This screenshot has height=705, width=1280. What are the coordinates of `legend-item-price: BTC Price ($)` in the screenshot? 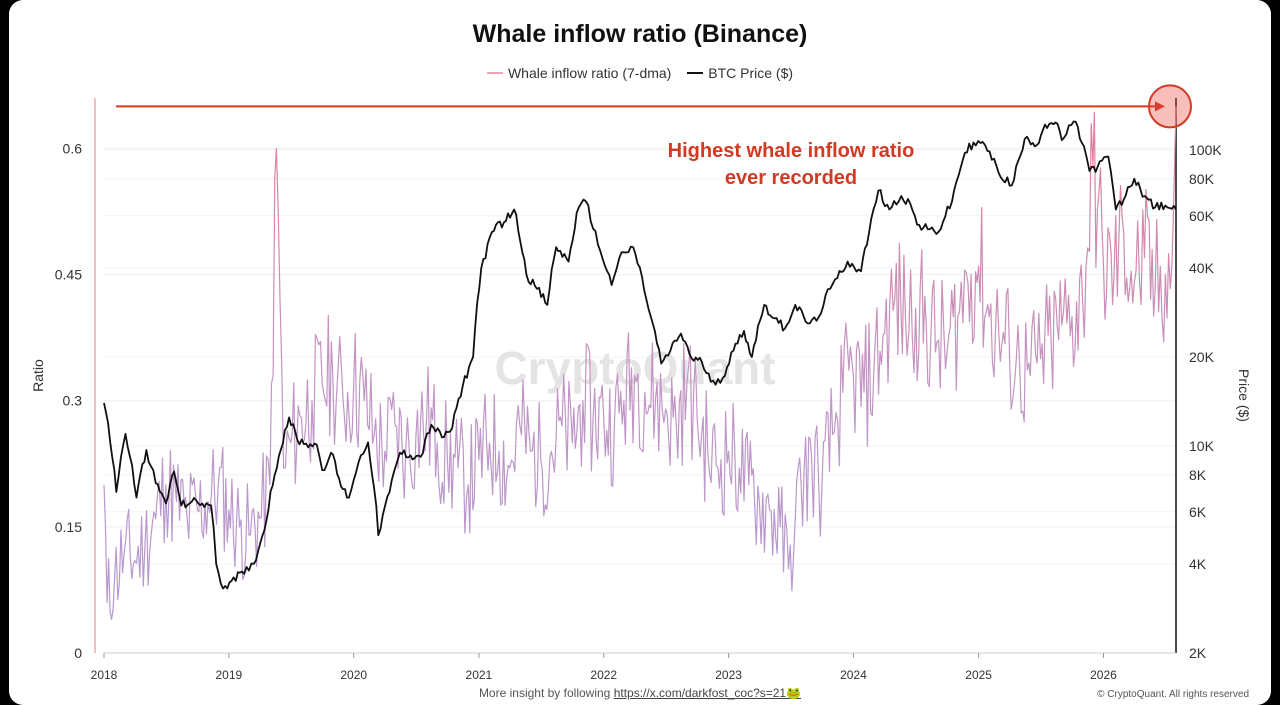 It's located at (740, 73).